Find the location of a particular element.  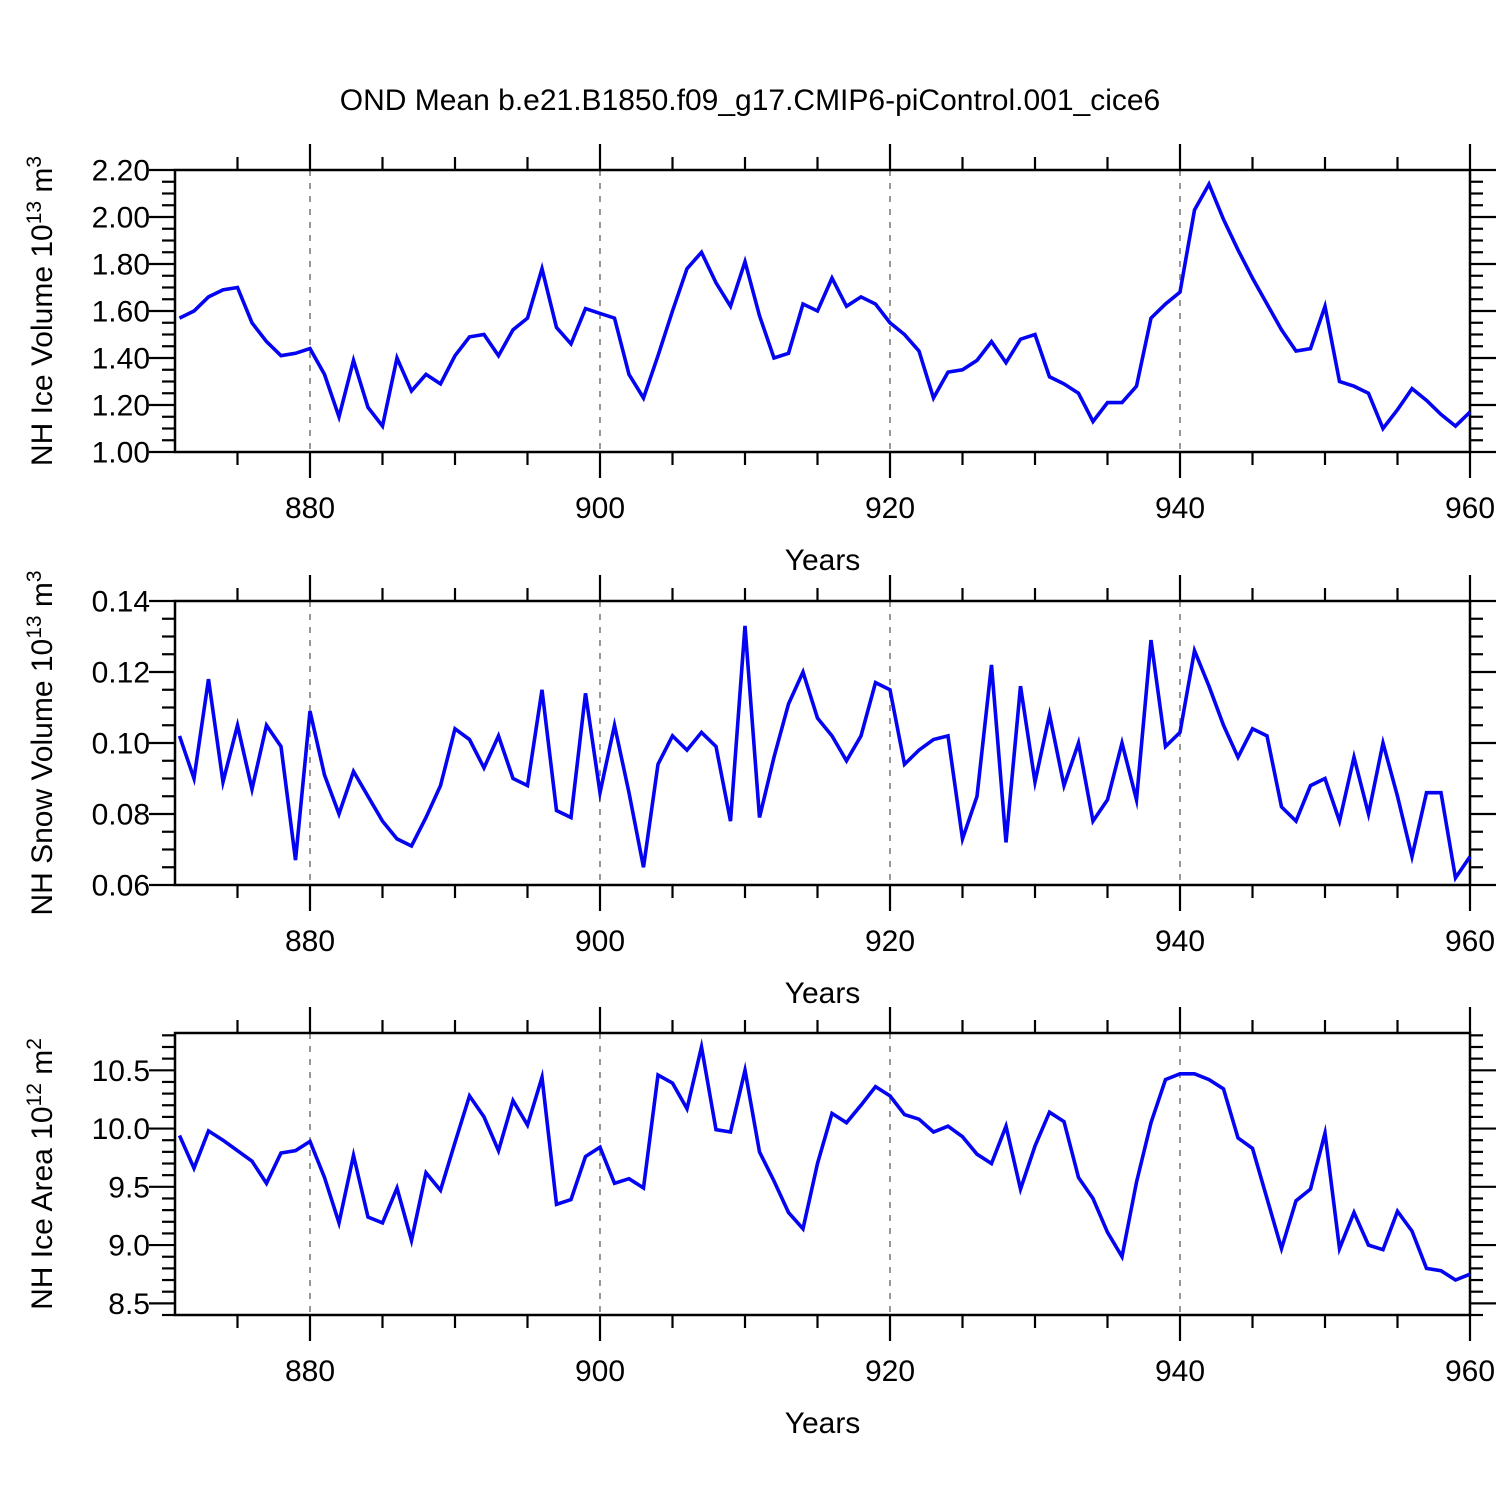

y-tick-label: 0.08 is located at coordinates (121, 815).